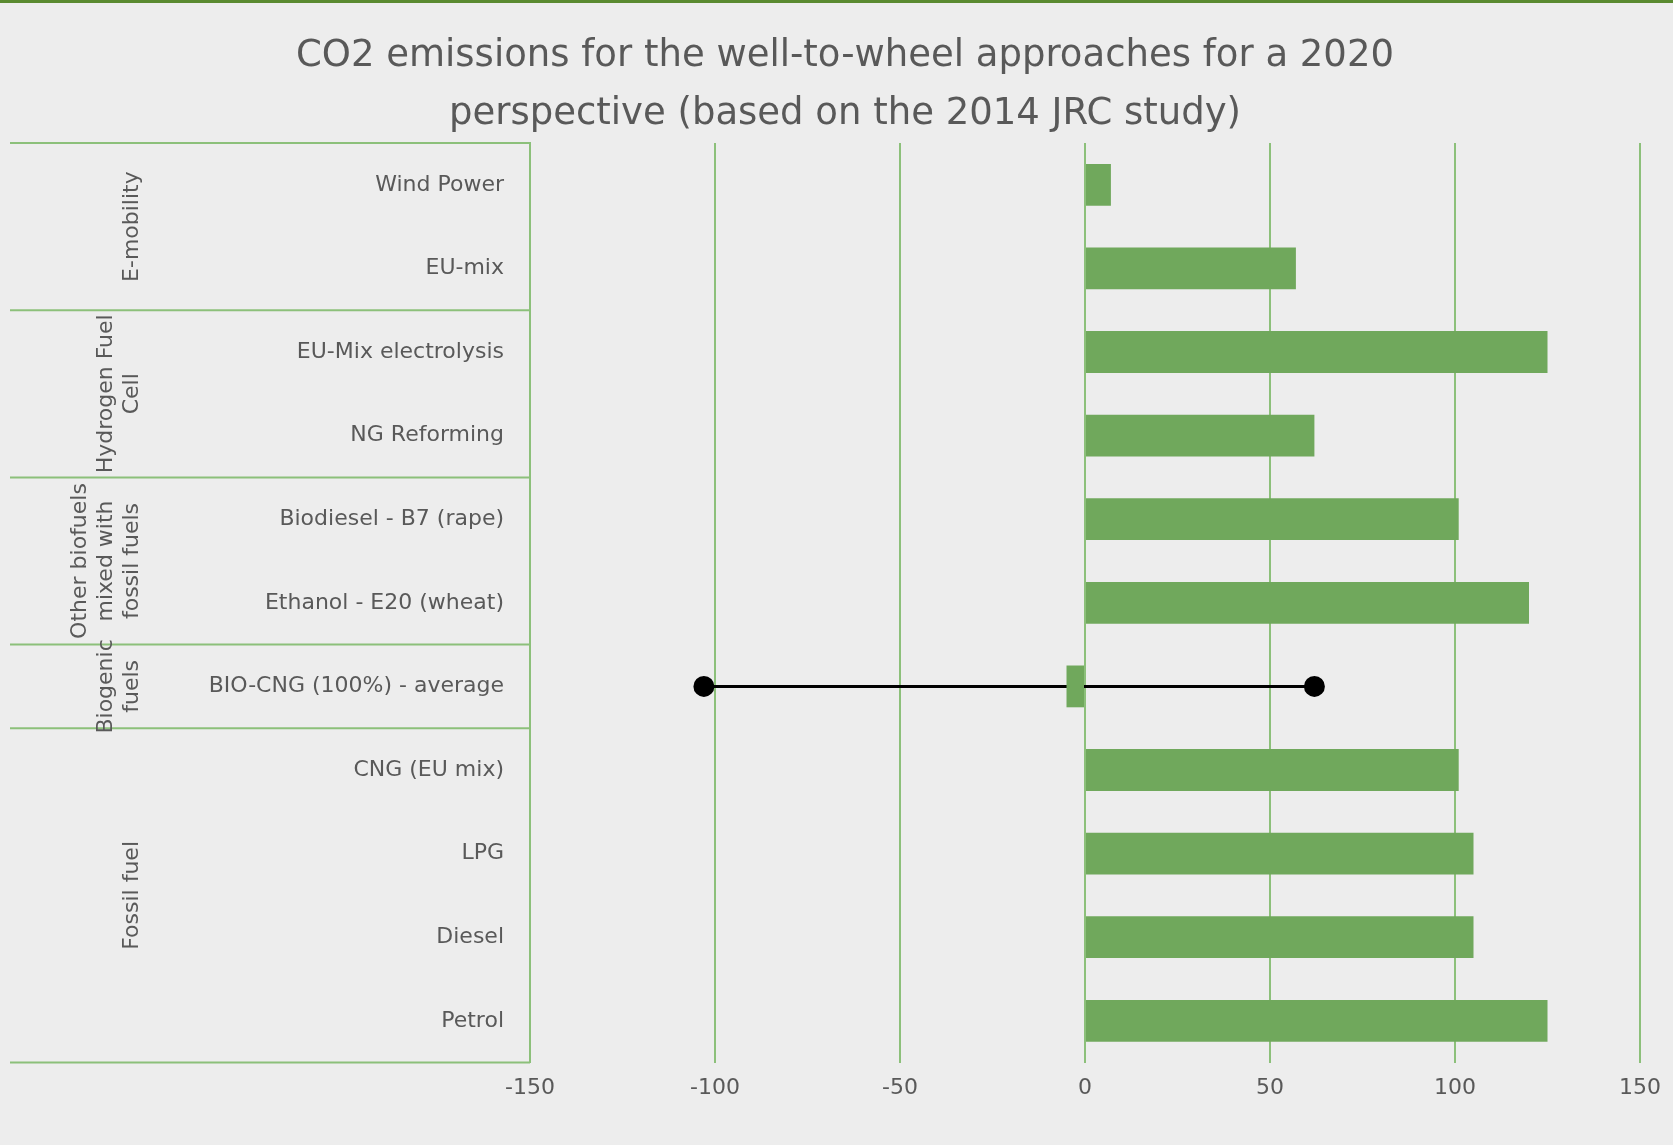 The image size is (1673, 1145). Describe the element at coordinates (391, 517) in the screenshot. I see `y-tick-label: Biodiesel - B7 (rape)` at that location.